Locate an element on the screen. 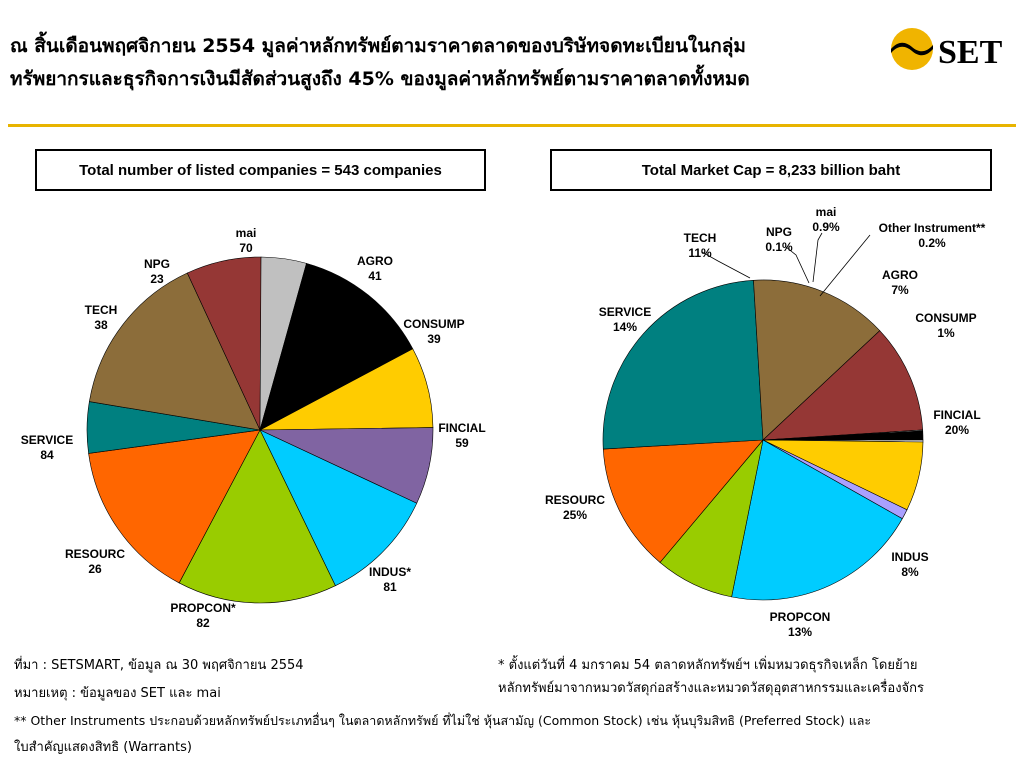 This screenshot has width=1024, height=768. slice-label: mai 0.9% is located at coordinates (826, 219).